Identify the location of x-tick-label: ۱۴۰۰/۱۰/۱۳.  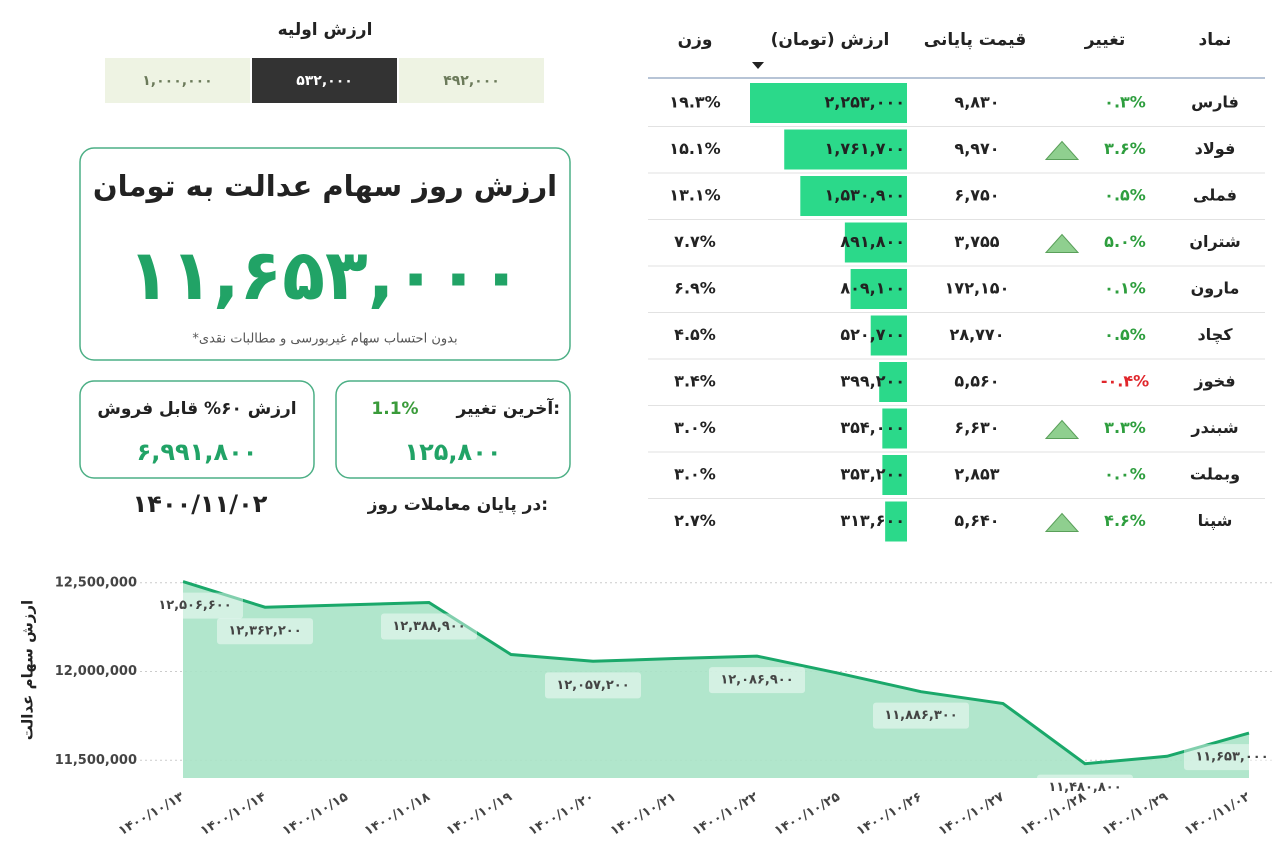
(151, 814).